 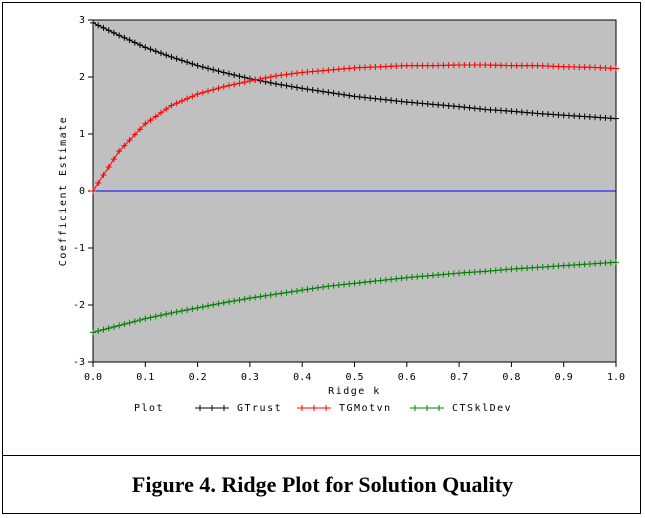 What do you see at coordinates (145, 377) in the screenshot?
I see `x-tick-label: 0.1` at bounding box center [145, 377].